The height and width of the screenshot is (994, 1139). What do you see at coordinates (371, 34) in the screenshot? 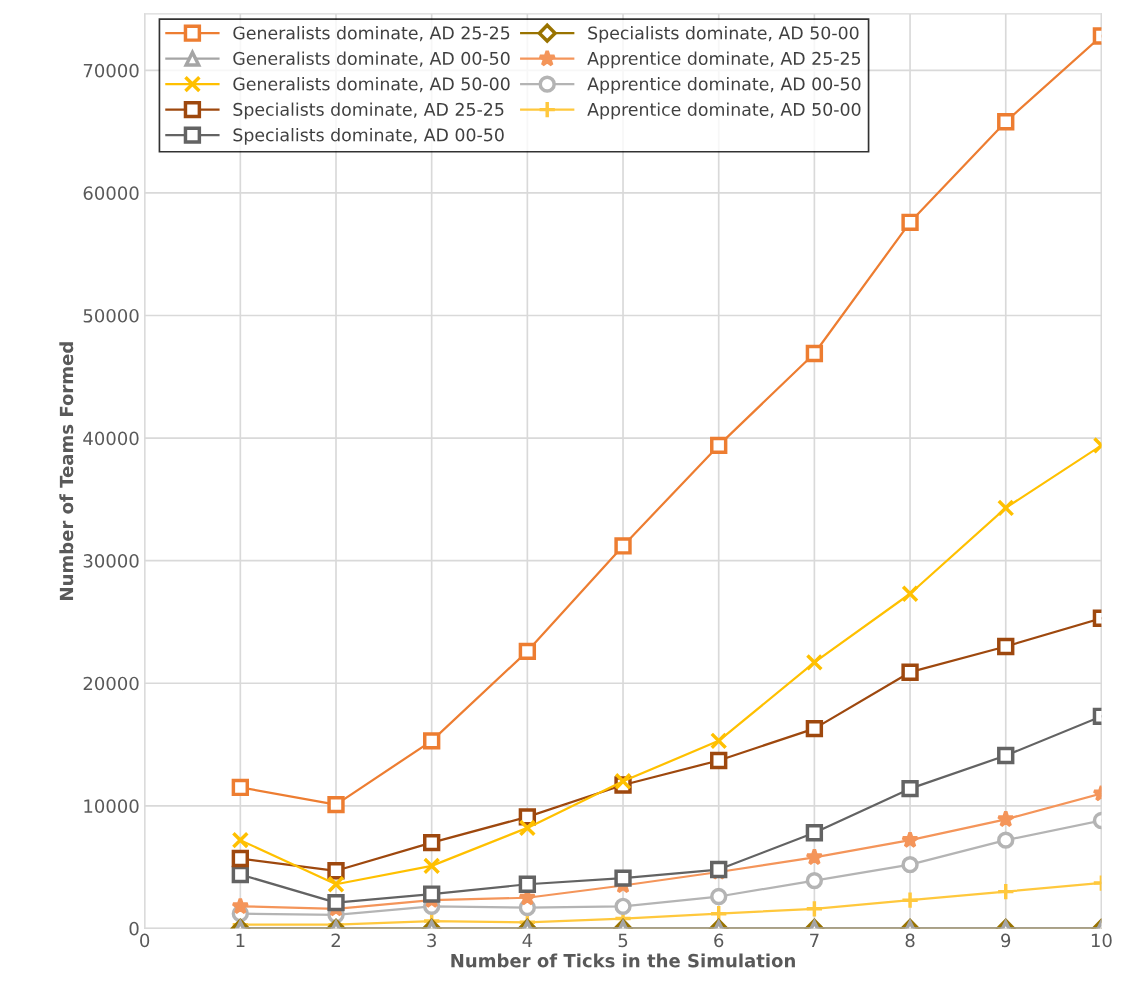
I see `legend-label: Generalists dominate, AD 25-25` at bounding box center [371, 34].